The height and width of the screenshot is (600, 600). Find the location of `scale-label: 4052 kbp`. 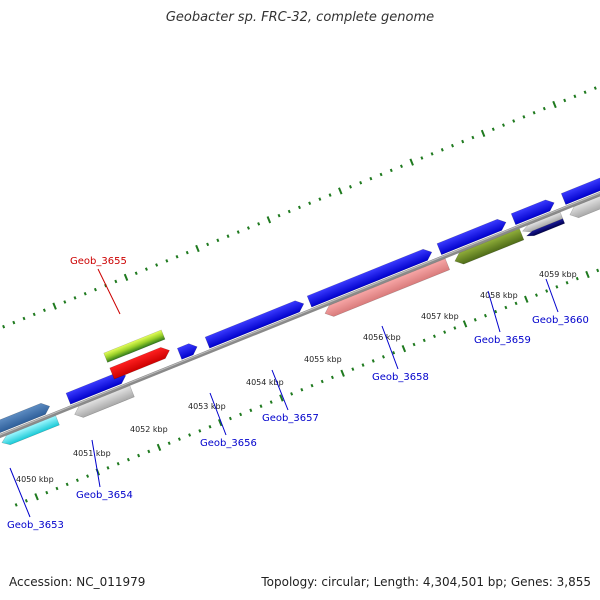

scale-label: 4052 kbp is located at coordinates (149, 429).